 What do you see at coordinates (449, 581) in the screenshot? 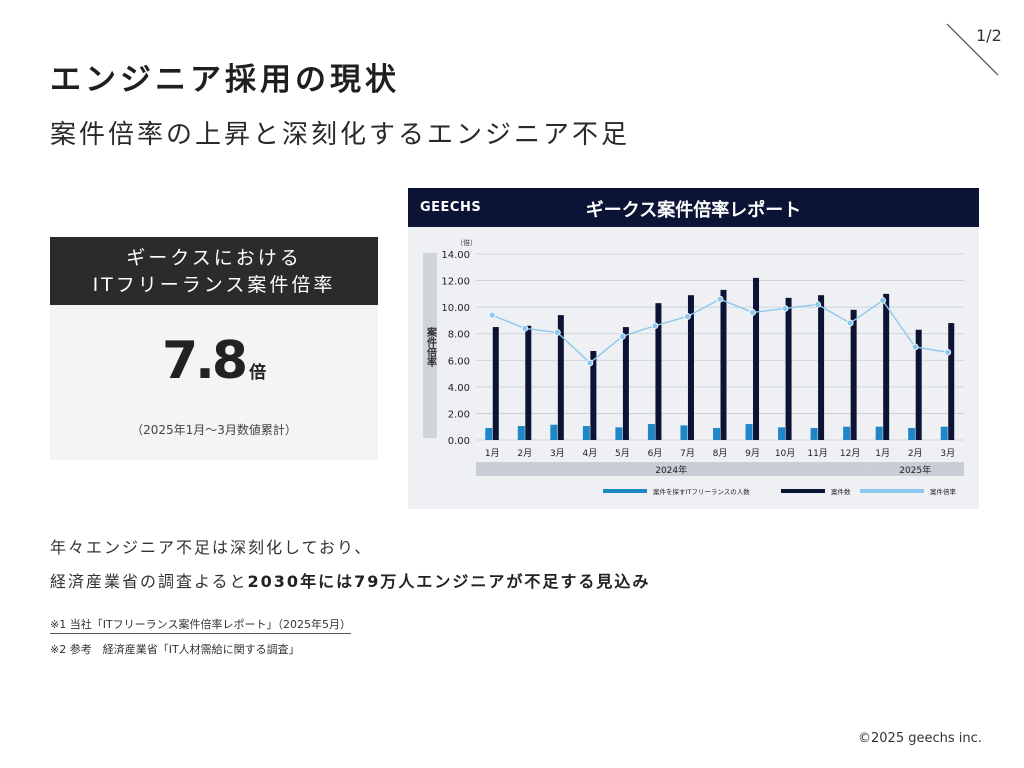
I see `body-line-2-highlight: 2030年には79万人エンジニアが不足する見込み` at bounding box center [449, 581].